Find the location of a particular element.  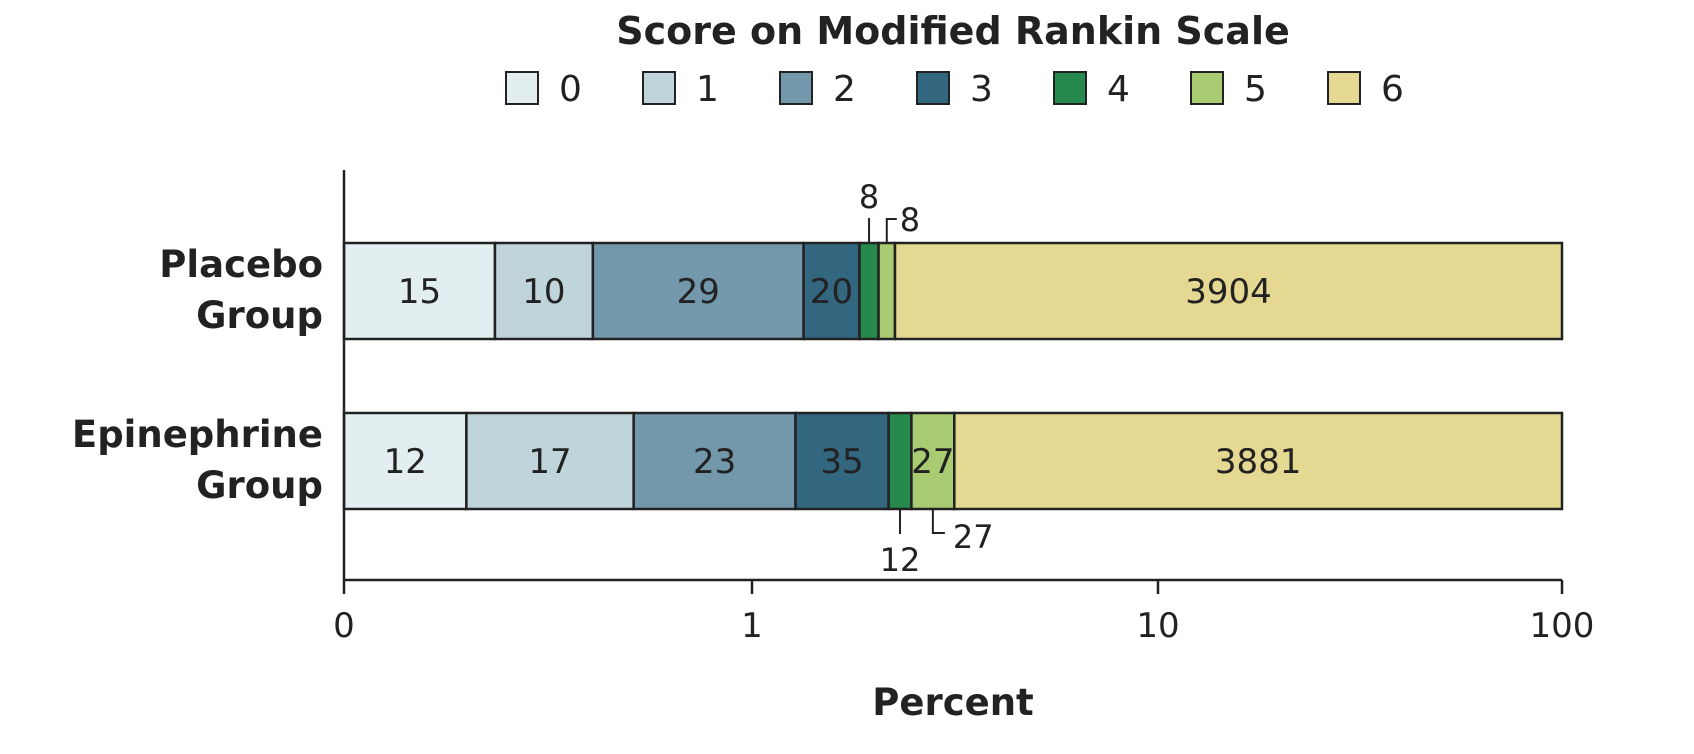

group-label-1: Epinephrine Group is located at coordinates (197, 460).